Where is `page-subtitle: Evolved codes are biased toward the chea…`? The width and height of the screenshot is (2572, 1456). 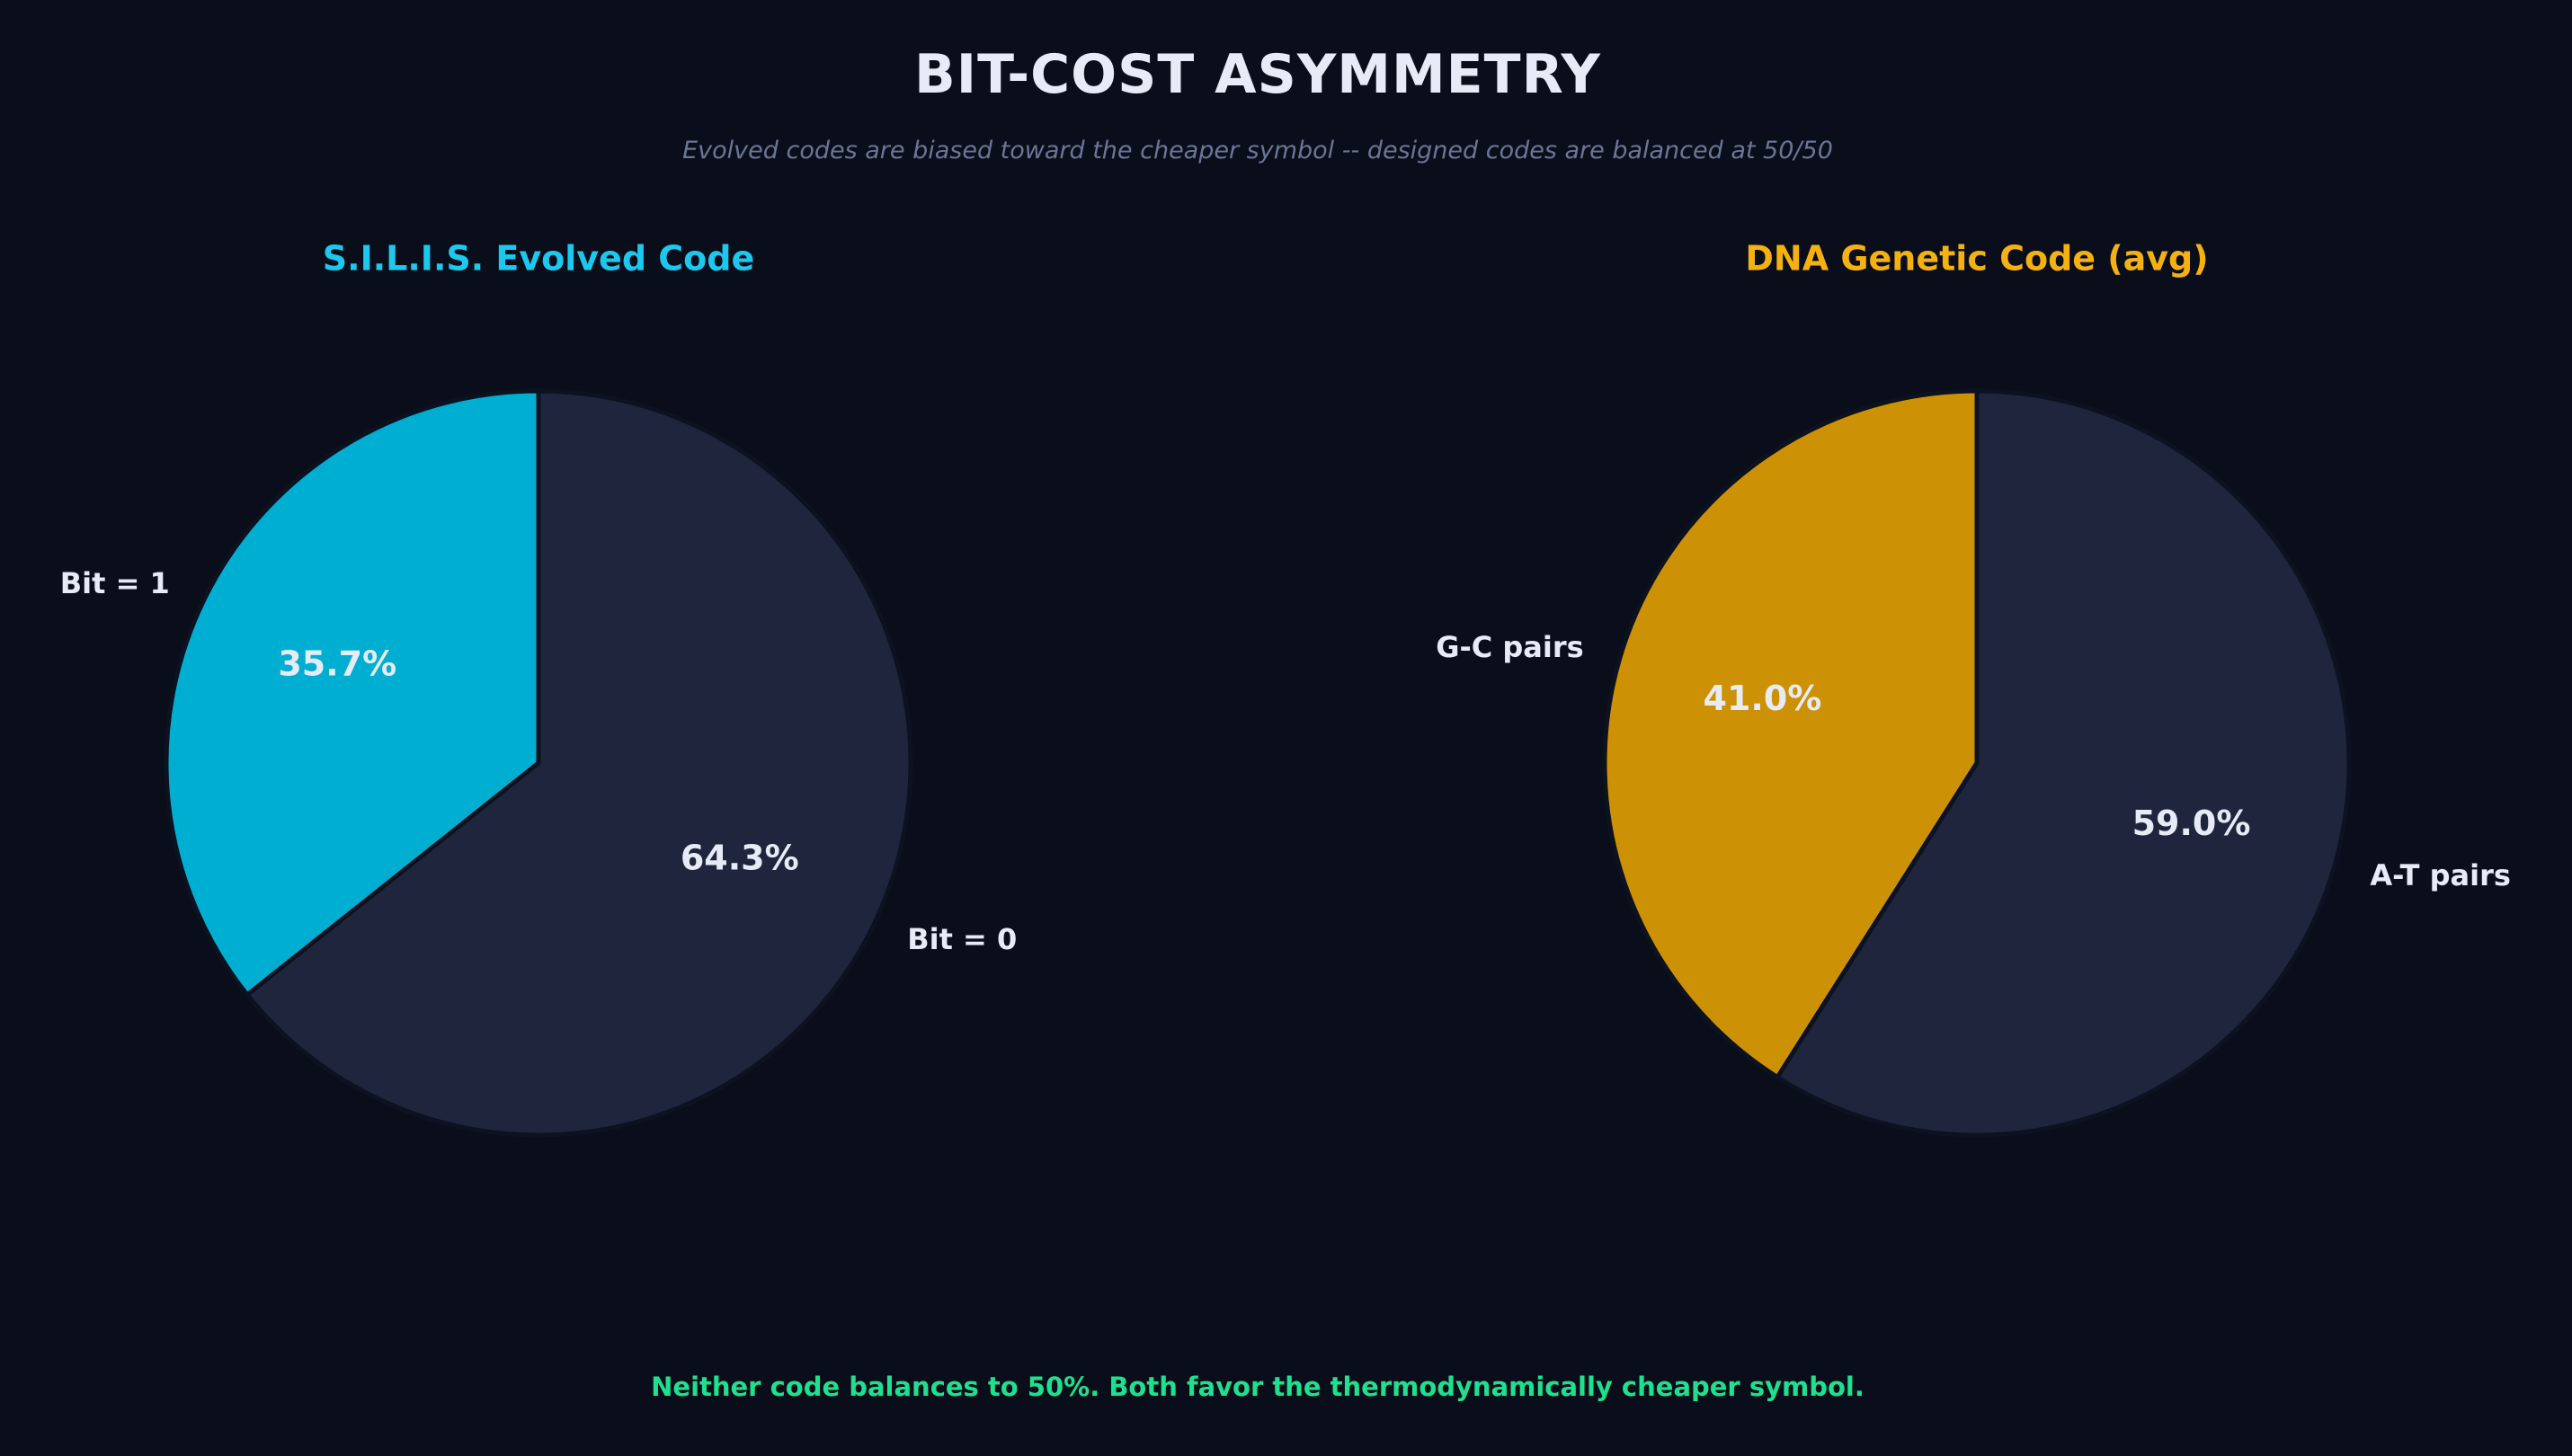 page-subtitle: Evolved codes are biased toward the chea… is located at coordinates (1257, 151).